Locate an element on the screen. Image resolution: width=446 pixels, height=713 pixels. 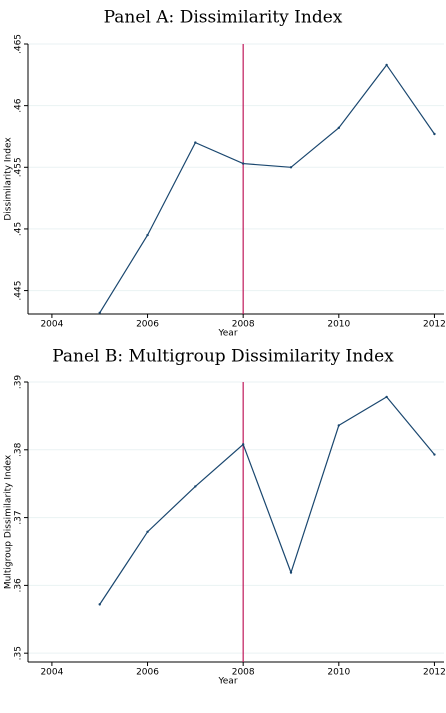
y-tick-label: .45 is located at coordinates (19, 229).